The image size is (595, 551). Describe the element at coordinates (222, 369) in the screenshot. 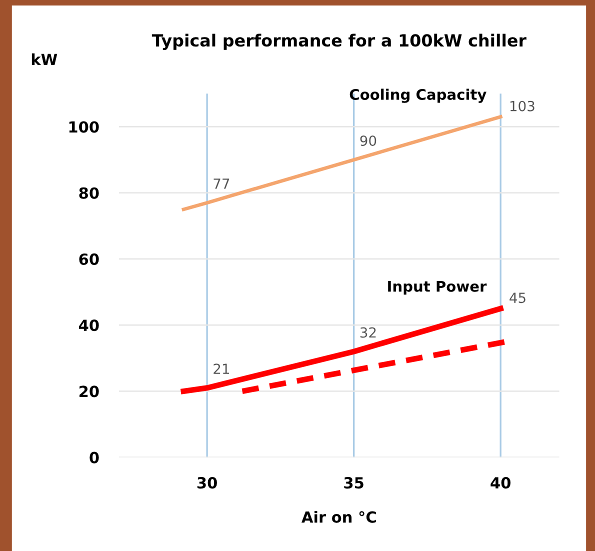

I see `data-label: 21` at that location.